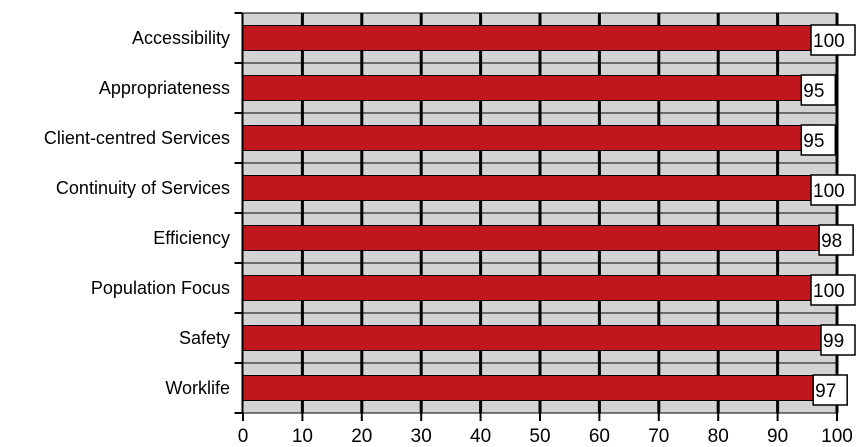 This screenshot has width=857, height=447. What do you see at coordinates (302, 436) in the screenshot?
I see `x-tick-label: 10` at bounding box center [302, 436].